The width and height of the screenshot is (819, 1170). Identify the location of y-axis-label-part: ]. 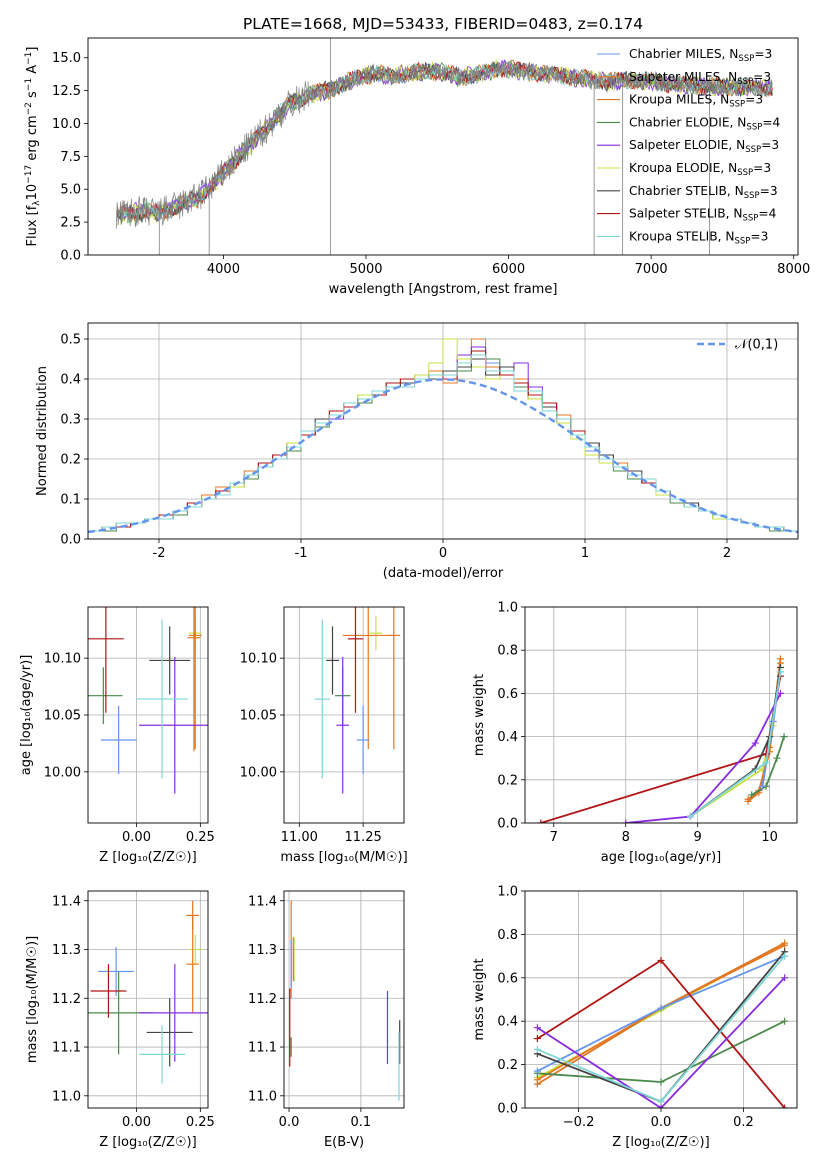
(32, 49).